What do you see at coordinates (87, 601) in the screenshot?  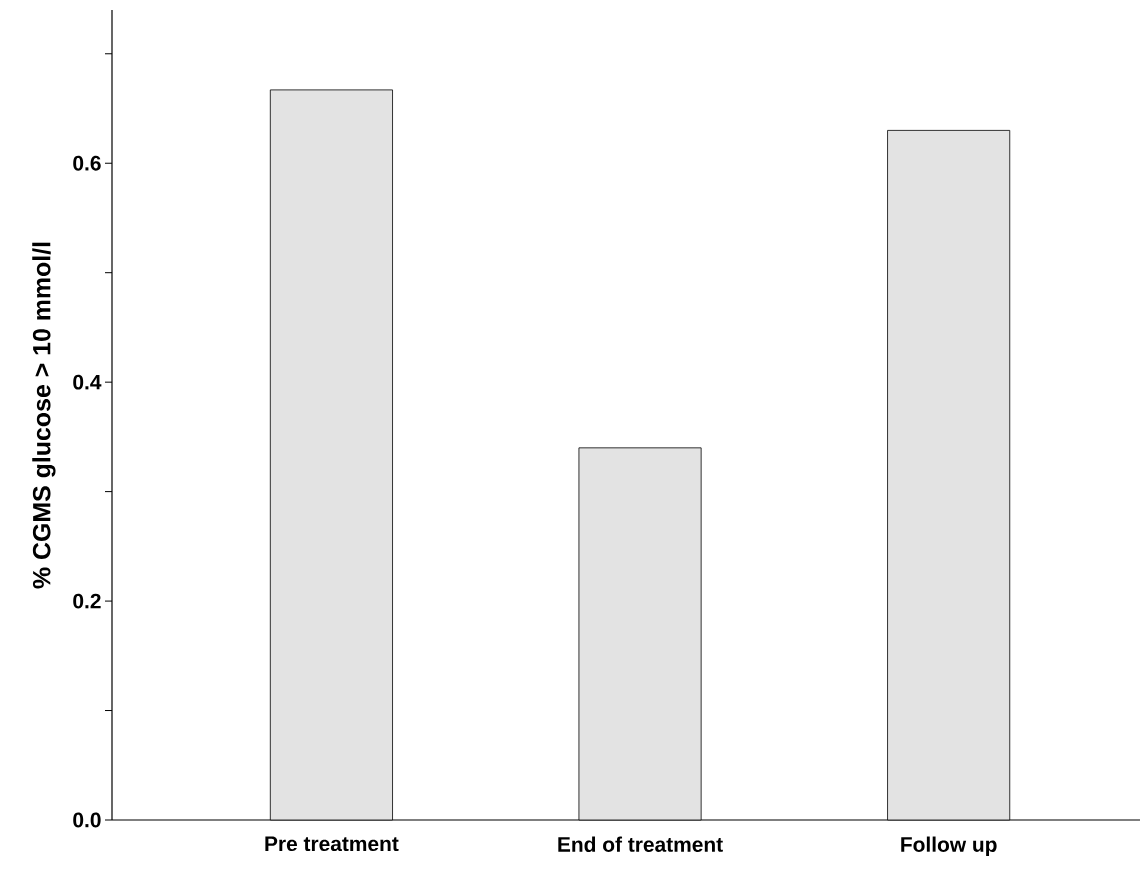 I see `y-tick-label: 0.2` at bounding box center [87, 601].